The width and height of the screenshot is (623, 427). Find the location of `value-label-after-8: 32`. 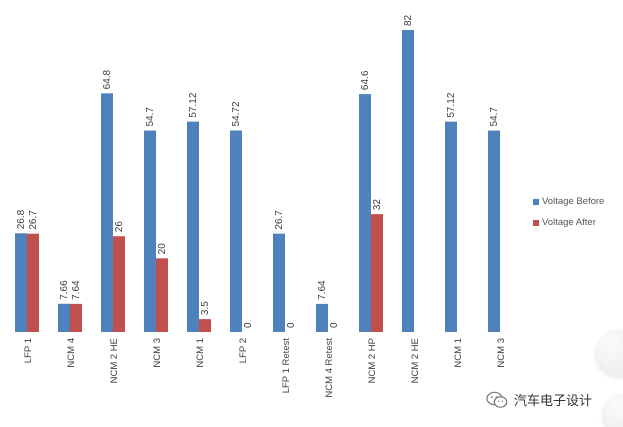

value-label-after-8: 32 is located at coordinates (377, 205).